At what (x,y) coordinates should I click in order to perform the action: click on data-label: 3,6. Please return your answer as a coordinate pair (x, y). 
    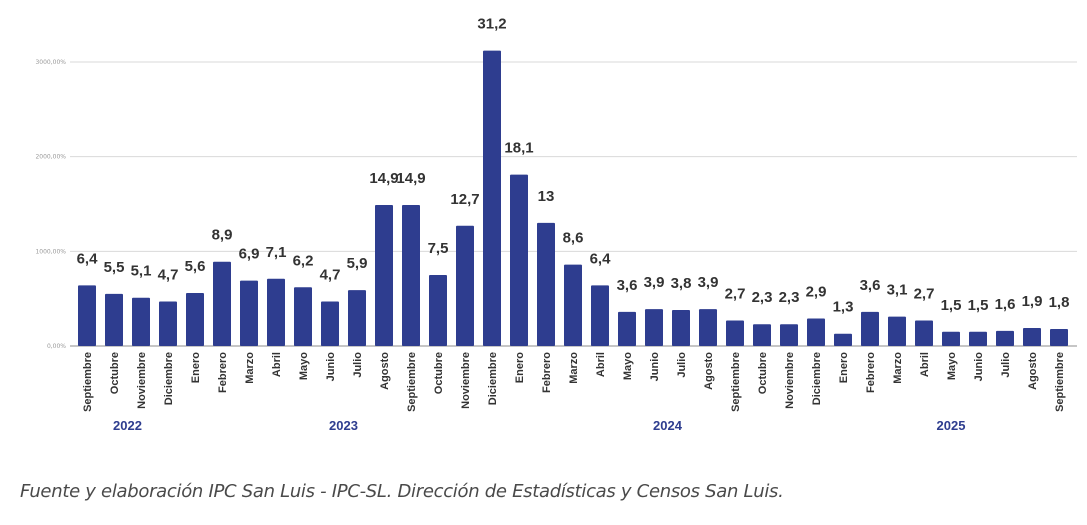
    Looking at the image, I should click on (627, 285).